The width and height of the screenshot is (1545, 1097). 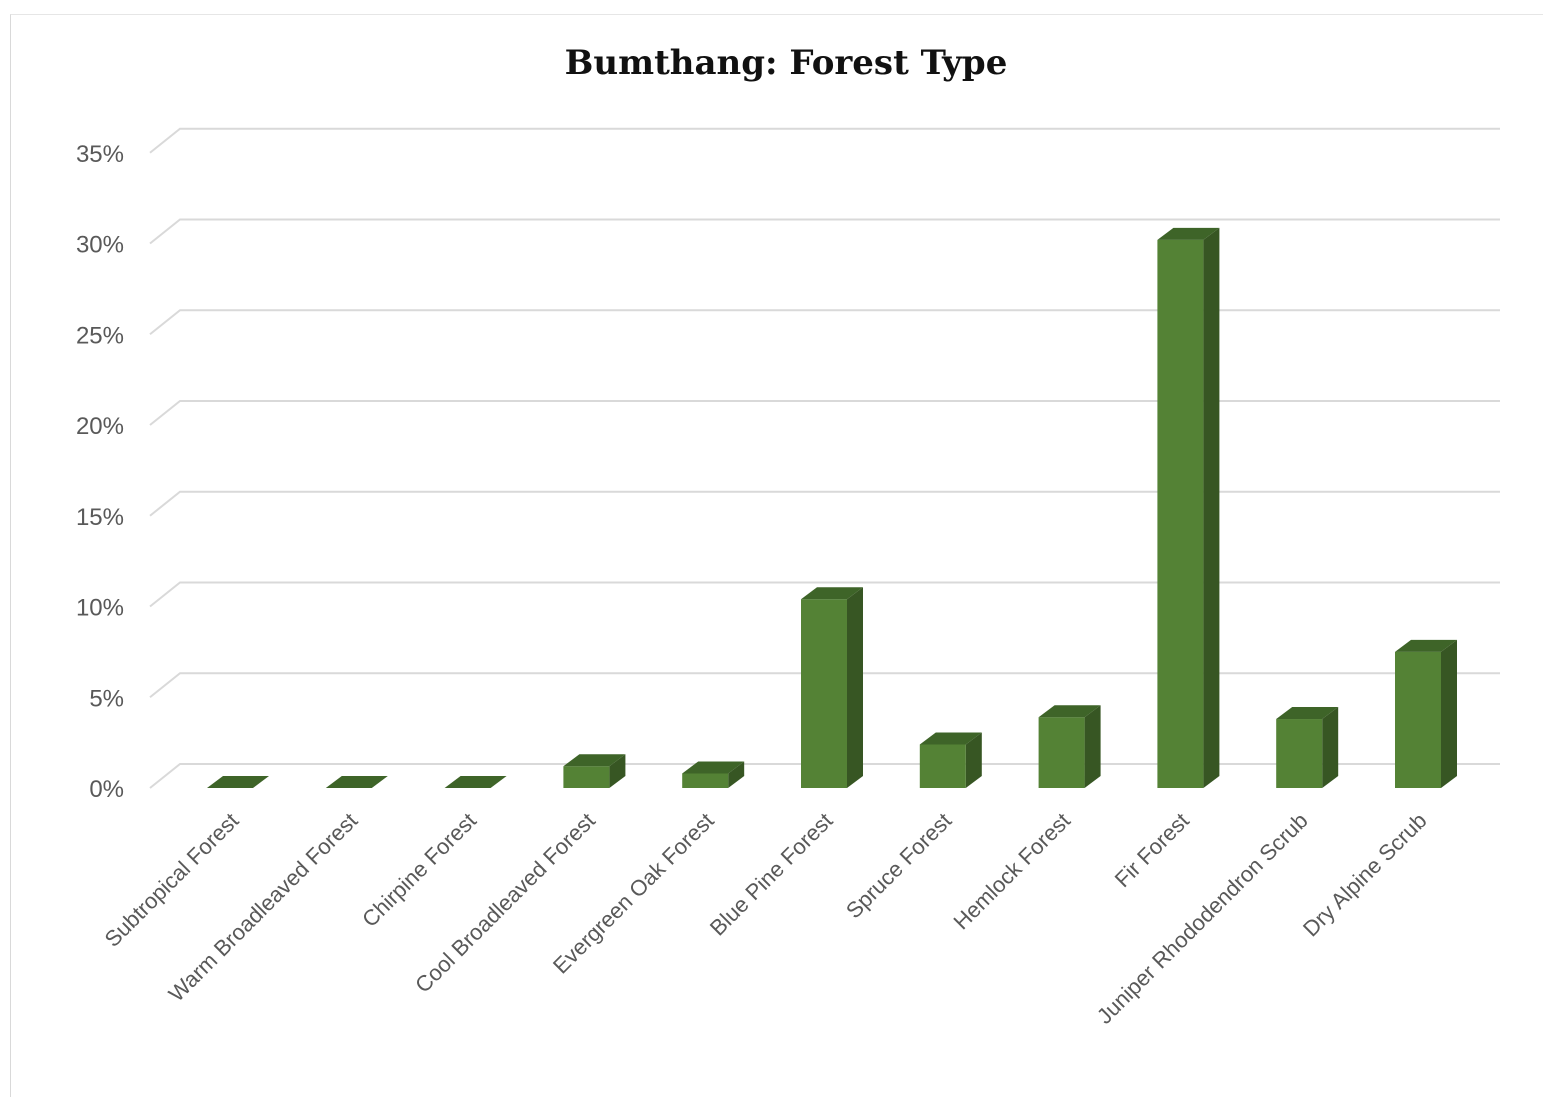 I want to click on y-tick-label: 0%, so click(x=106, y=789).